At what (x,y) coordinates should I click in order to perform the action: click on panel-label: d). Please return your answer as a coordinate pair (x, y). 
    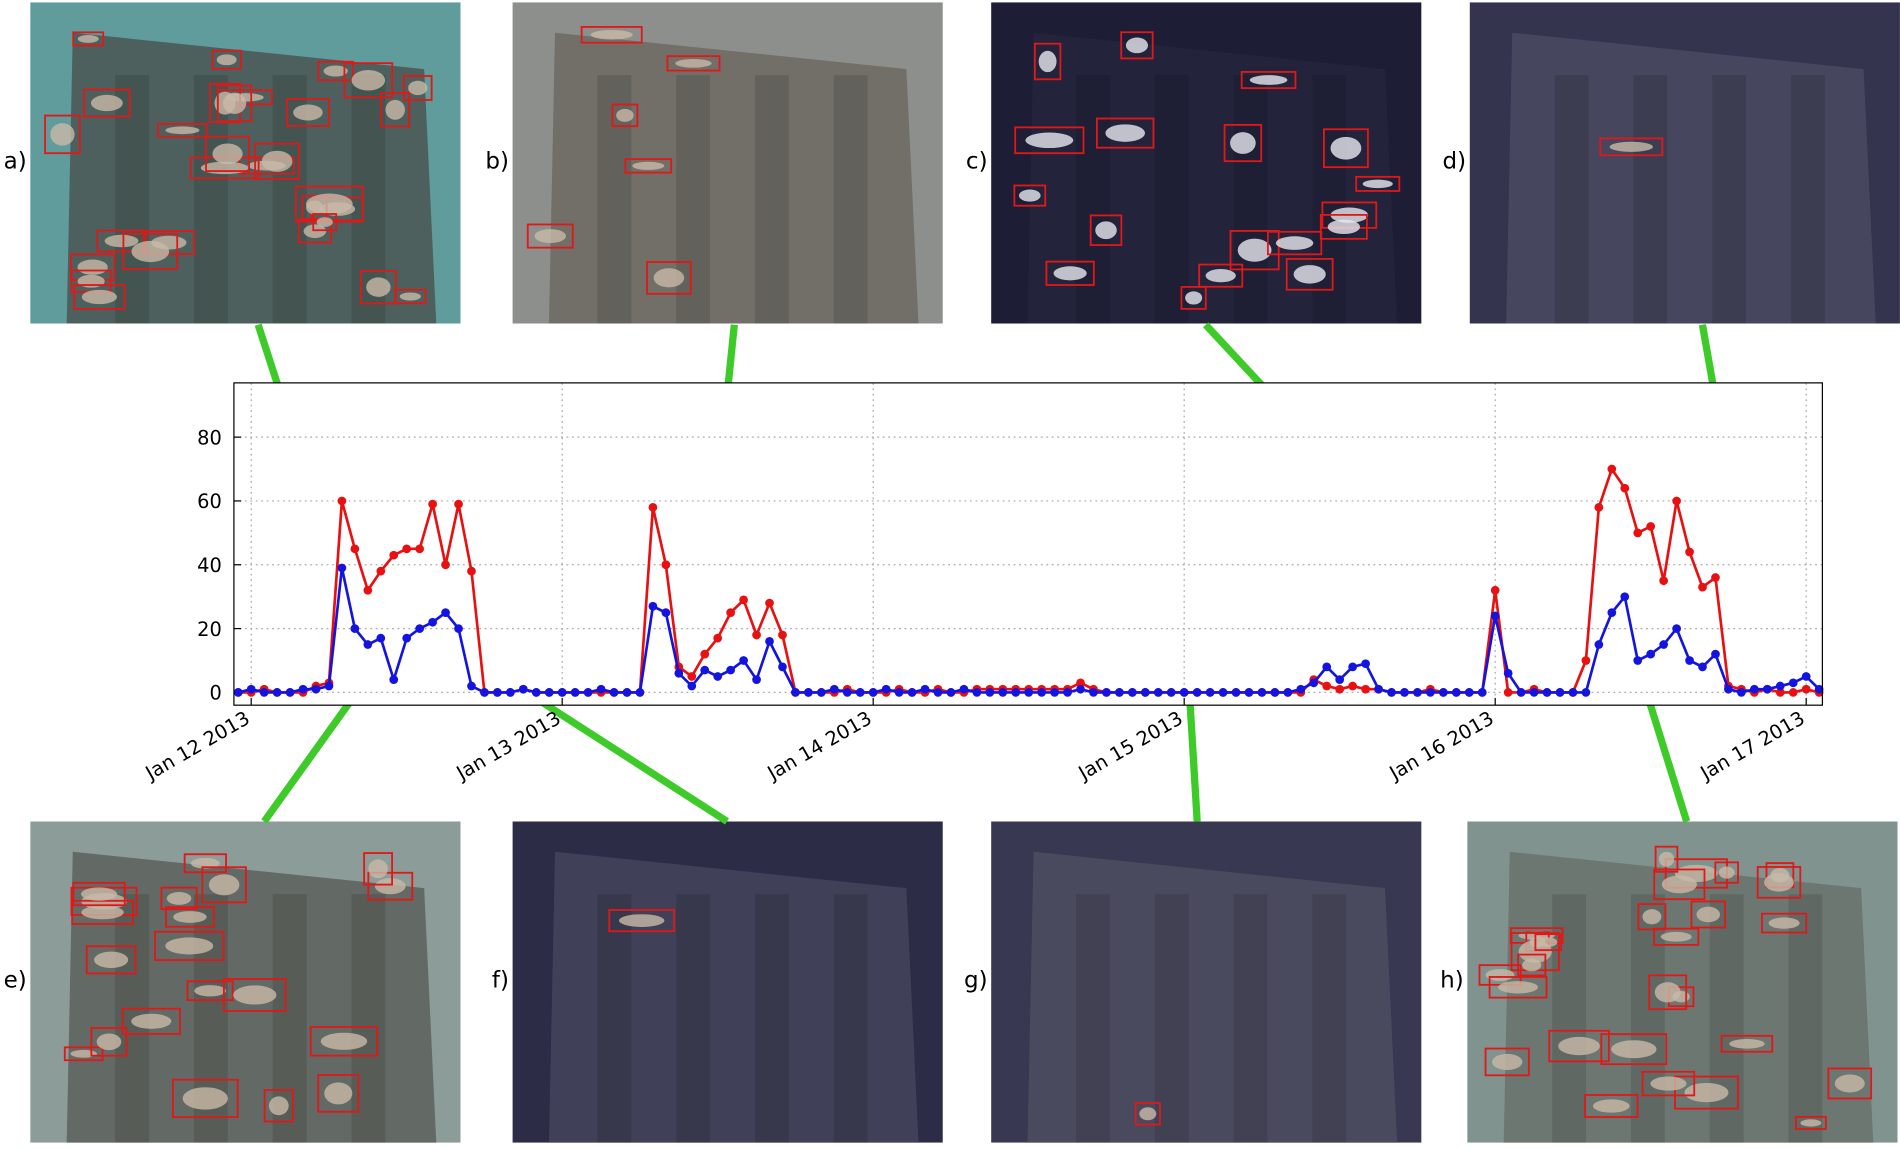
    Looking at the image, I should click on (1455, 161).